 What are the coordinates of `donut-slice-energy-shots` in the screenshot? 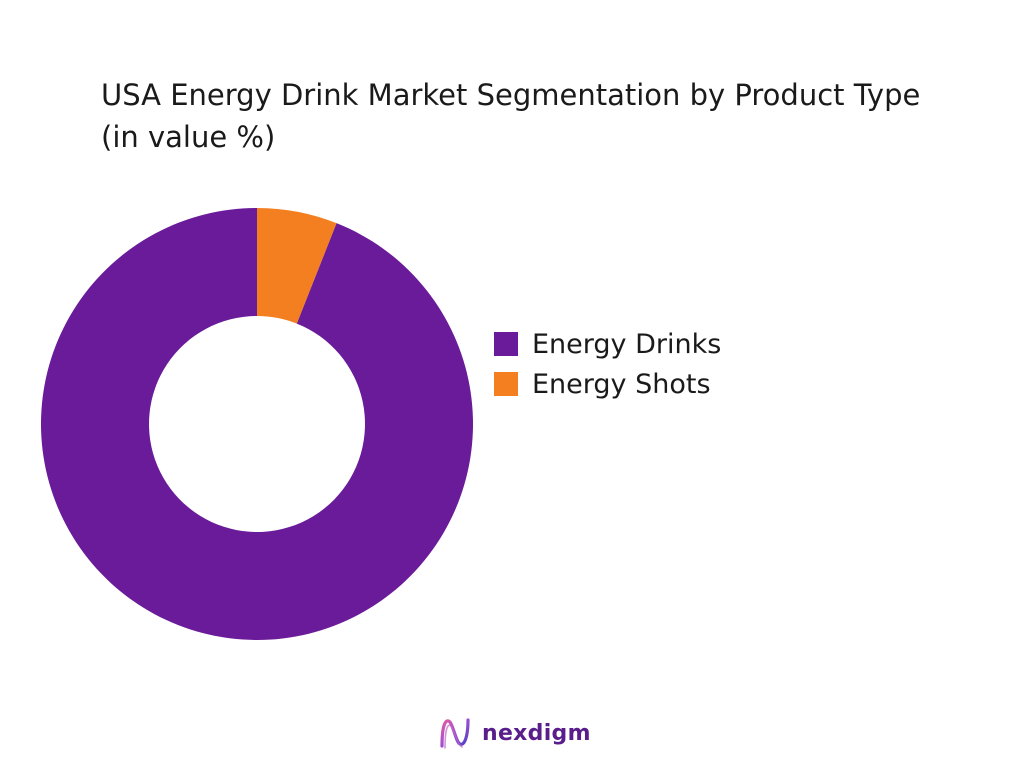 It's located at (297, 266).